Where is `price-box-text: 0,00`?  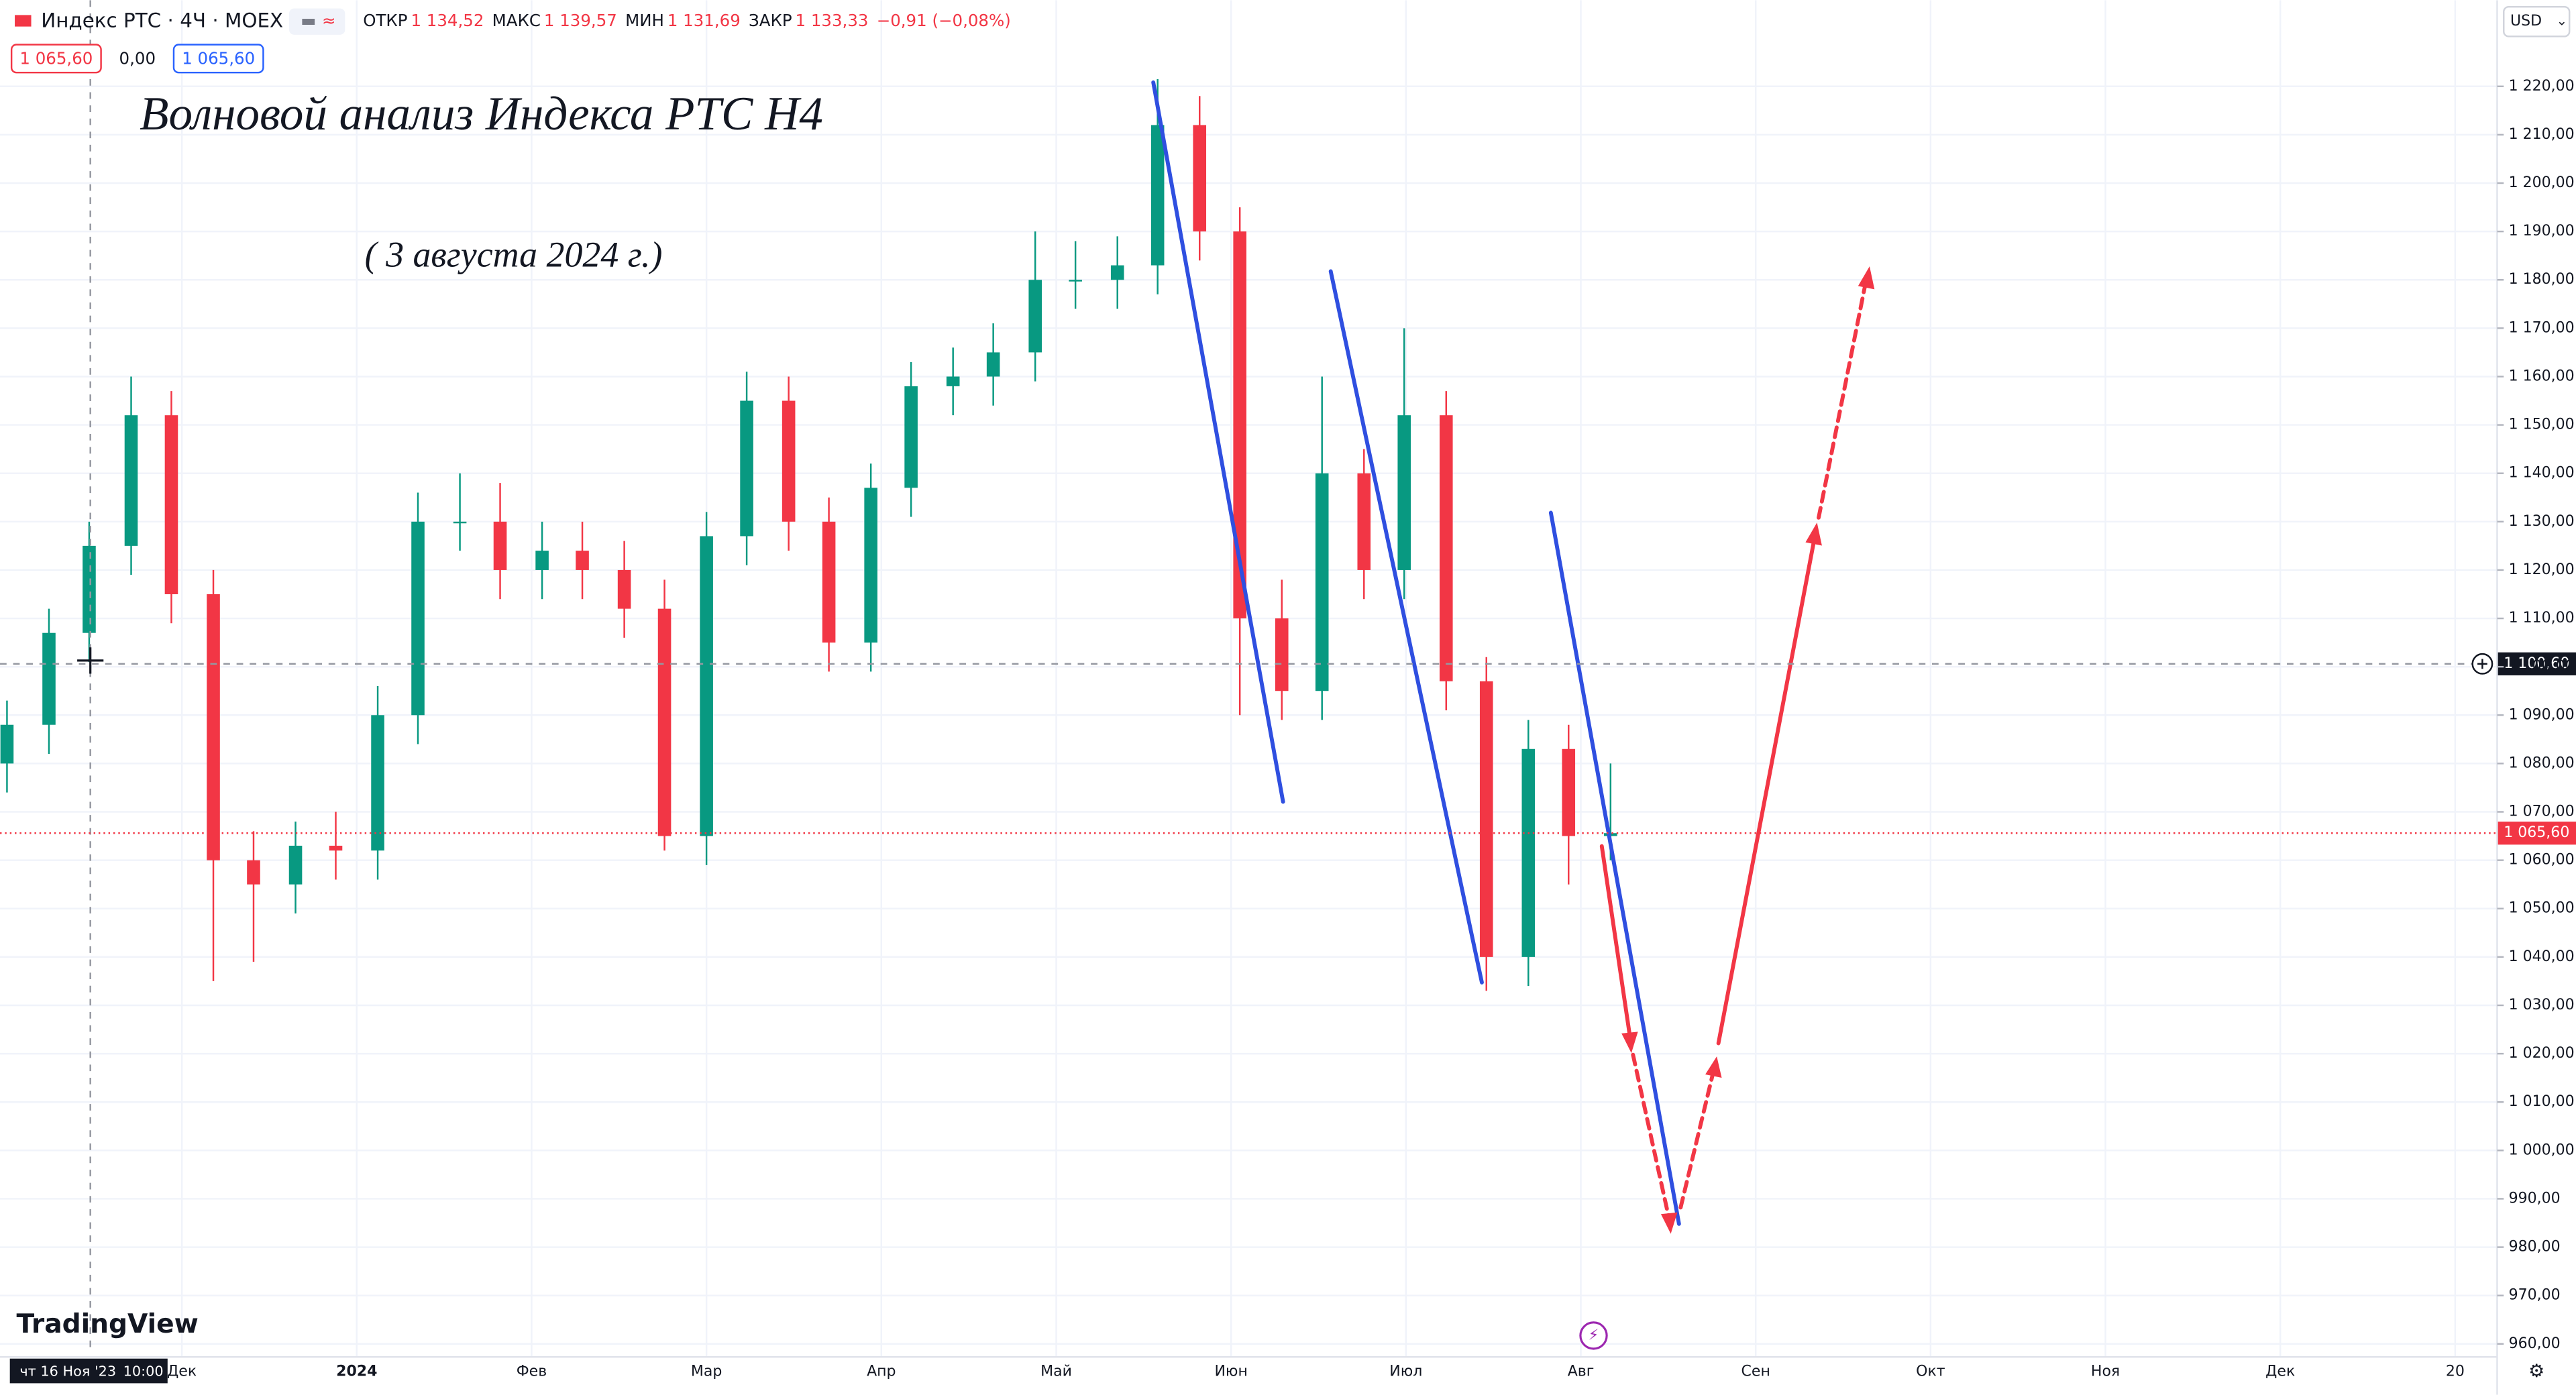
price-box-text: 0,00 is located at coordinates (137, 58).